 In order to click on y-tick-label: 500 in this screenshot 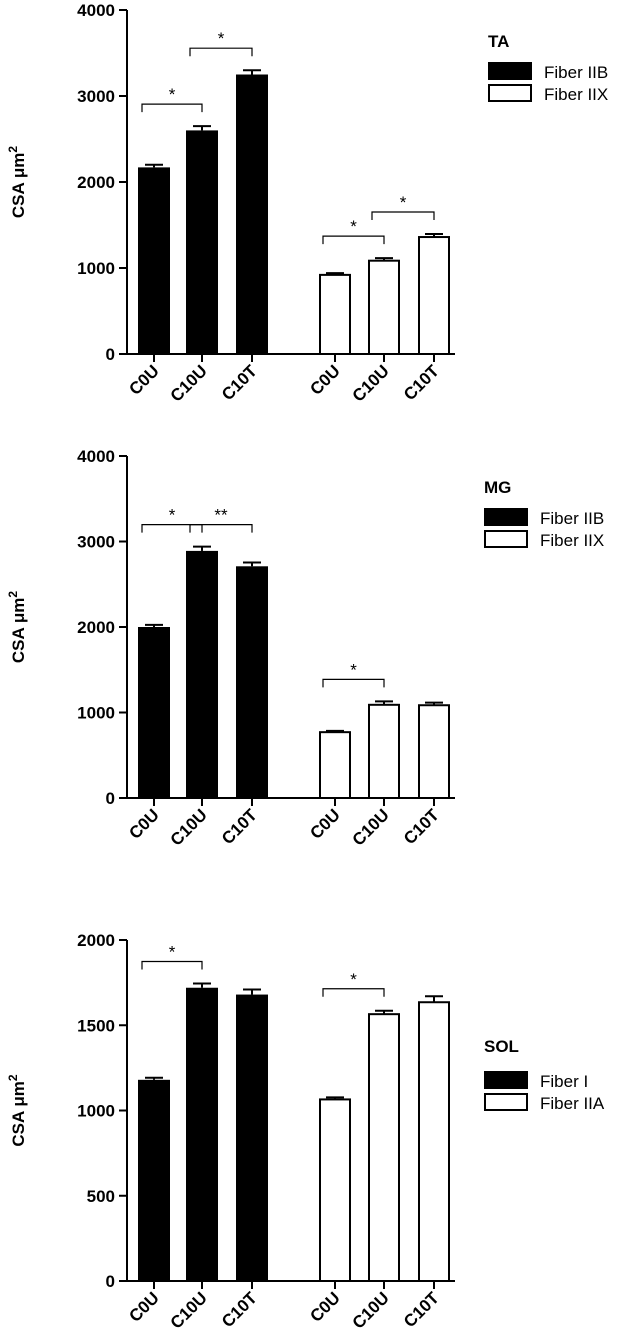, I will do `click(101, 1196)`.